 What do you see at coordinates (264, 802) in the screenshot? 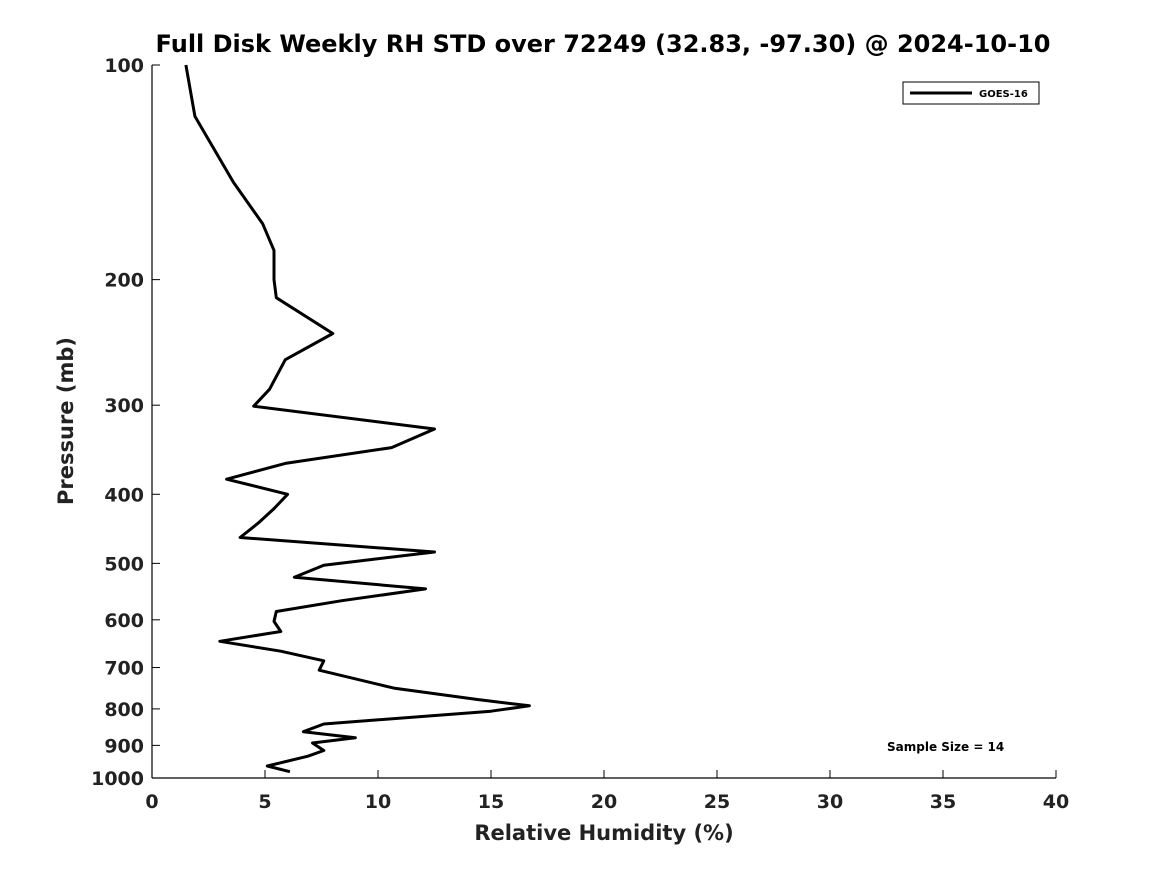
I see `x-tick-label: 5` at bounding box center [264, 802].